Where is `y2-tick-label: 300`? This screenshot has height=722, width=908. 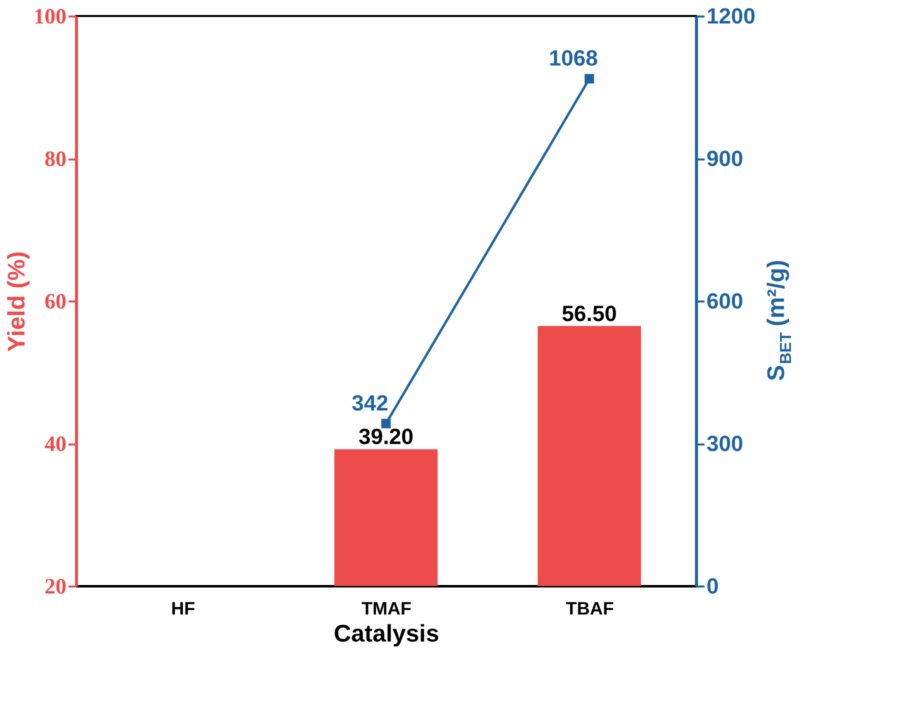
y2-tick-label: 300 is located at coordinates (725, 443).